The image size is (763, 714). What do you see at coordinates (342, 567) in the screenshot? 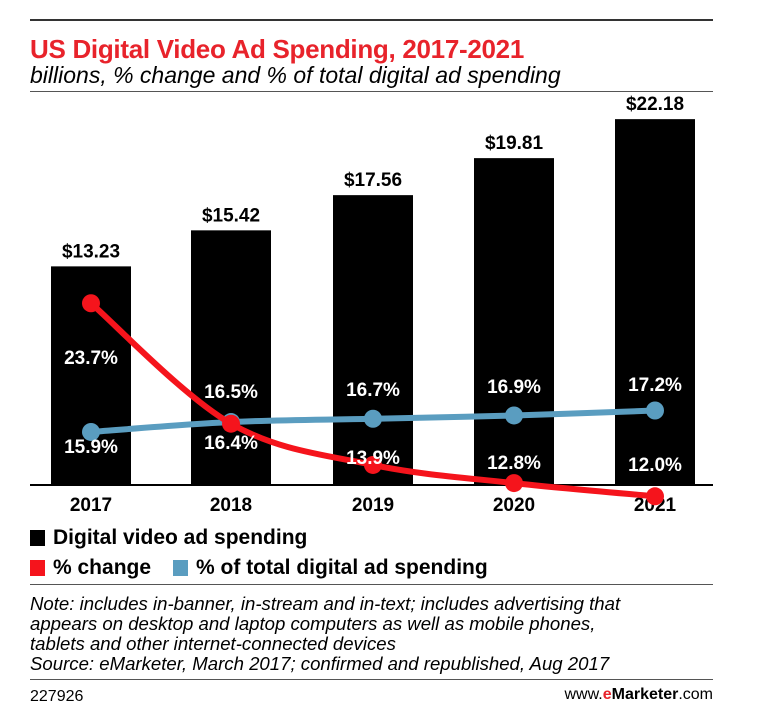
I see `legend-label-pct-total: % of total digital ad spending` at bounding box center [342, 567].